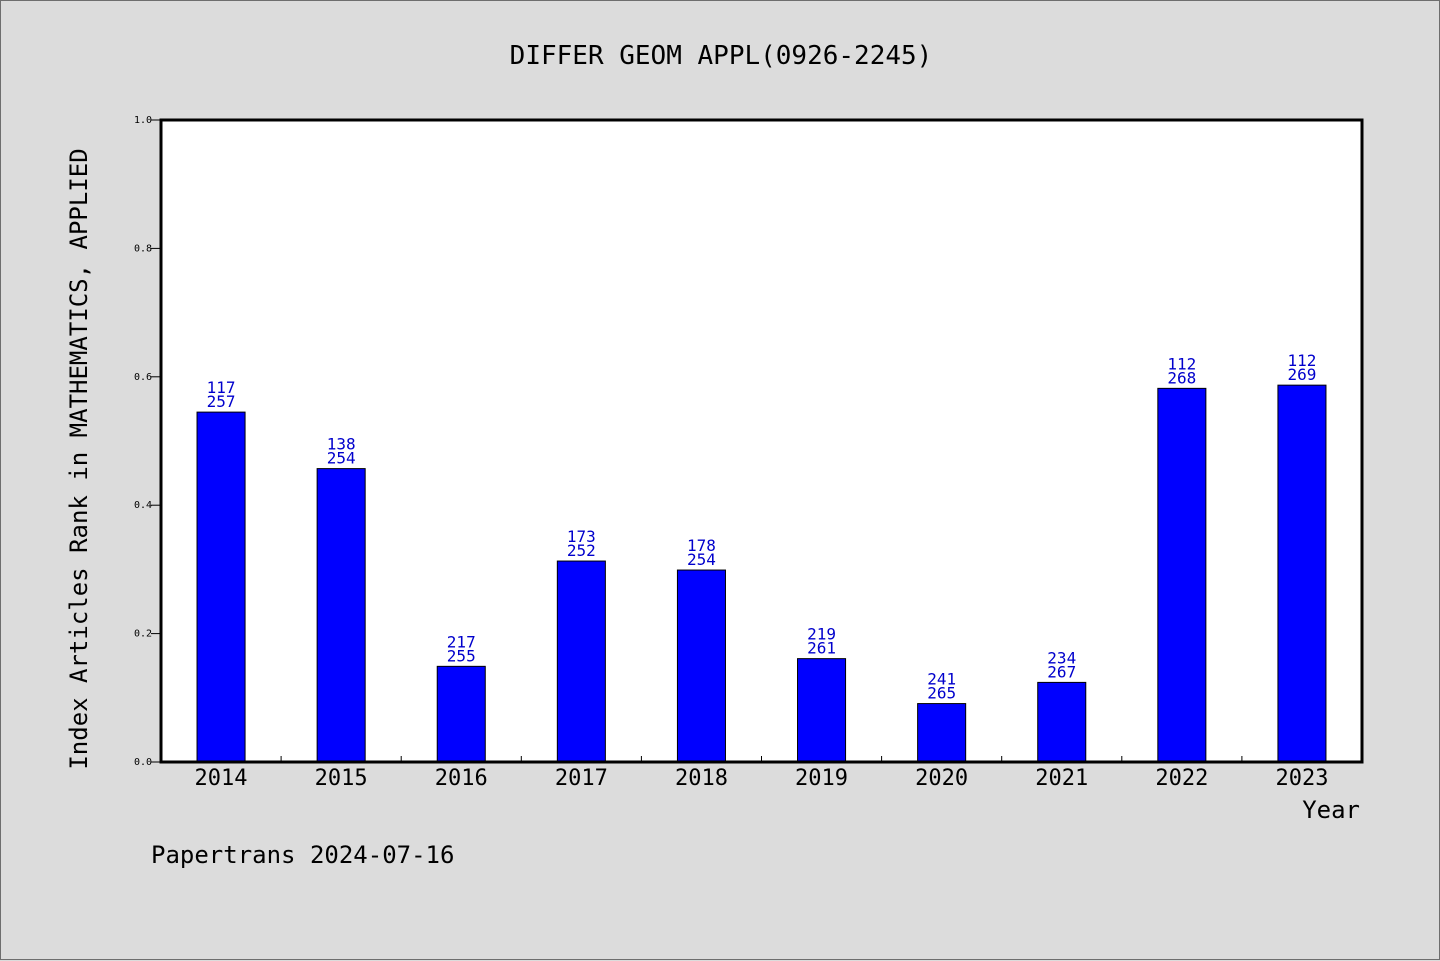 Image resolution: width=1440 pixels, height=961 pixels. I want to click on x-tick-label: 2016, so click(461, 778).